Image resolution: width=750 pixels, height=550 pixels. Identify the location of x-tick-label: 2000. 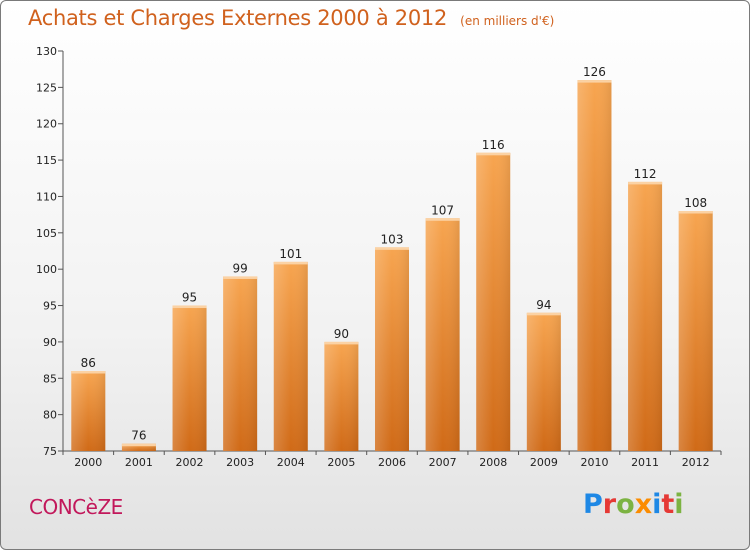
(88, 462).